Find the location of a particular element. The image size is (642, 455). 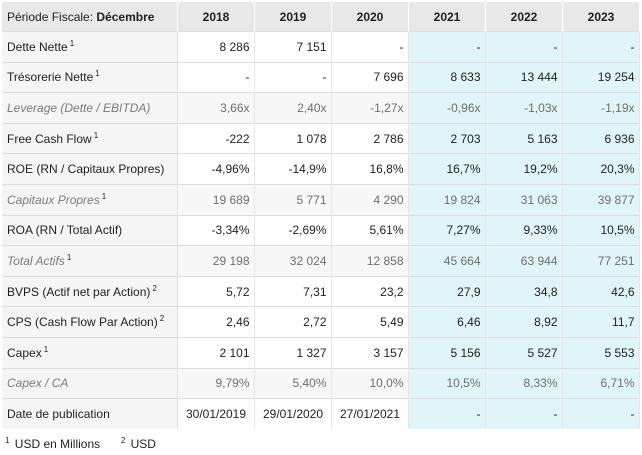

year-header-2021: 2021 is located at coordinates (447, 17).